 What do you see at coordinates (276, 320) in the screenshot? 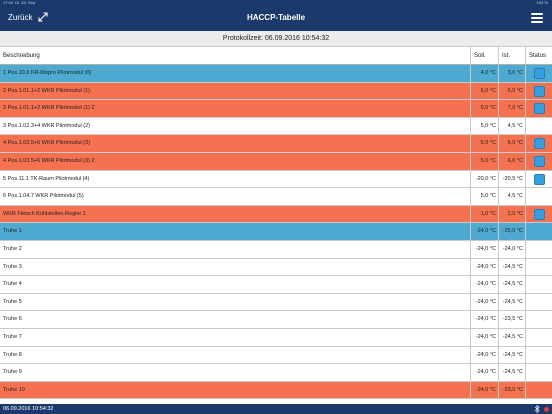
I see `table-row: Truhe 6 -24,0 °C -23,5 °C` at bounding box center [276, 320].